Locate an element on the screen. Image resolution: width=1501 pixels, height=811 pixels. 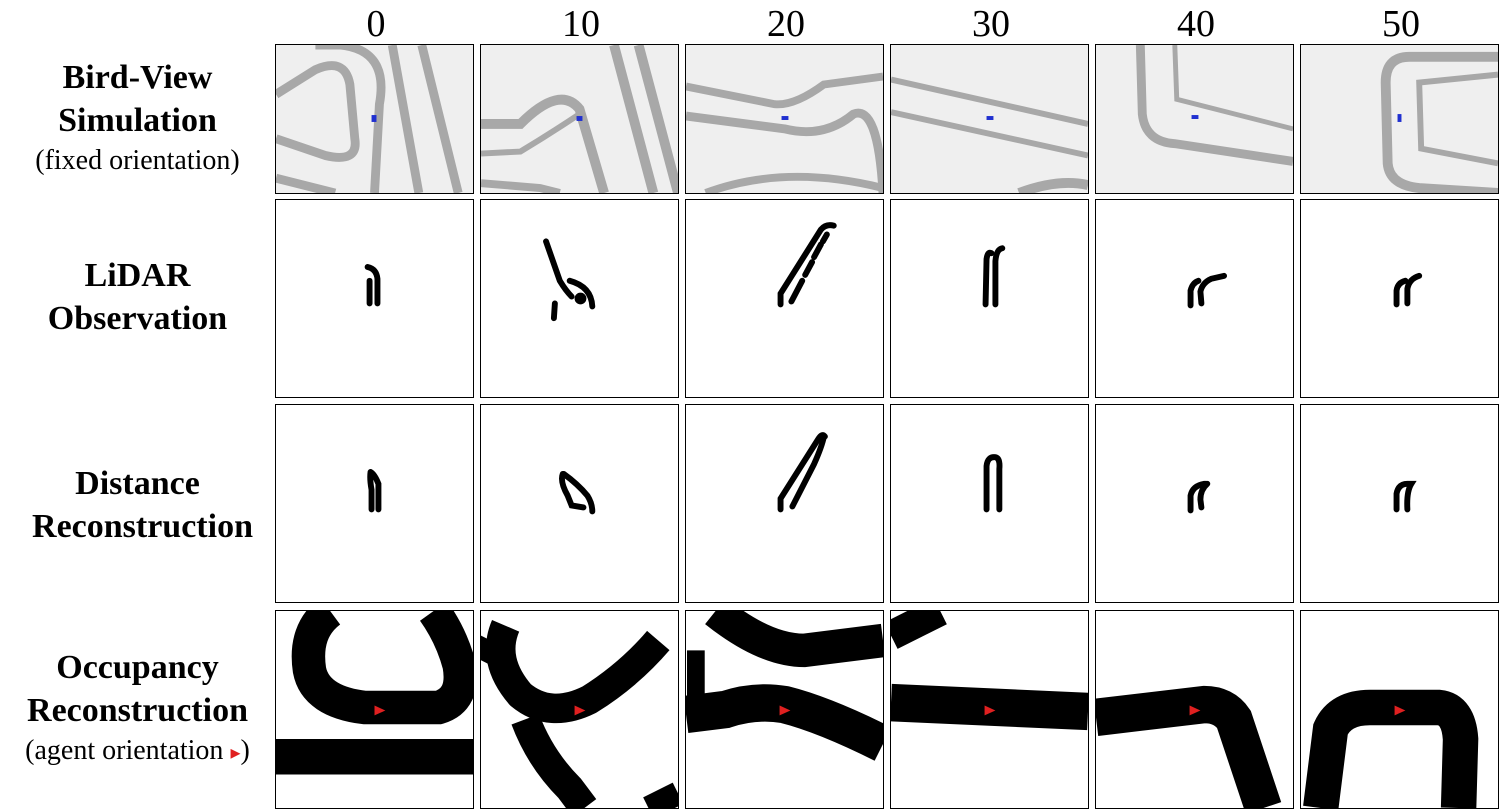
row-label-bird-view: Bird-View Simulation (fixed orientation) is located at coordinates (137, 118).